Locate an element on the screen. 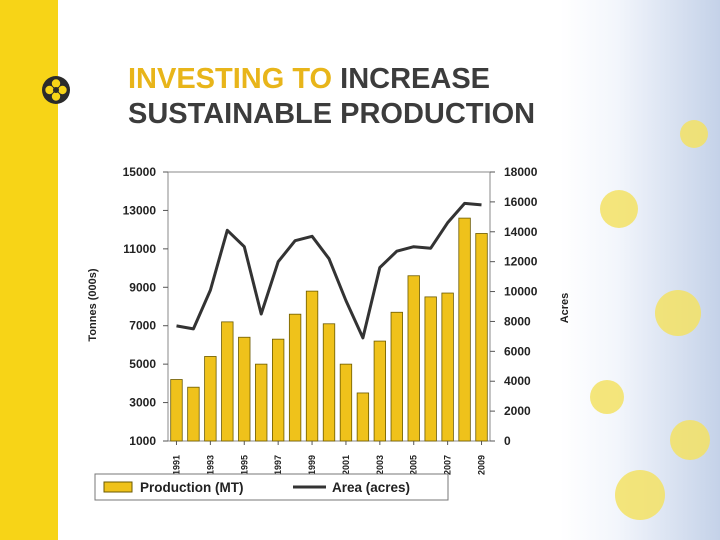 This screenshot has width=720, height=540. right-tick-label: 0 is located at coordinates (507, 441).